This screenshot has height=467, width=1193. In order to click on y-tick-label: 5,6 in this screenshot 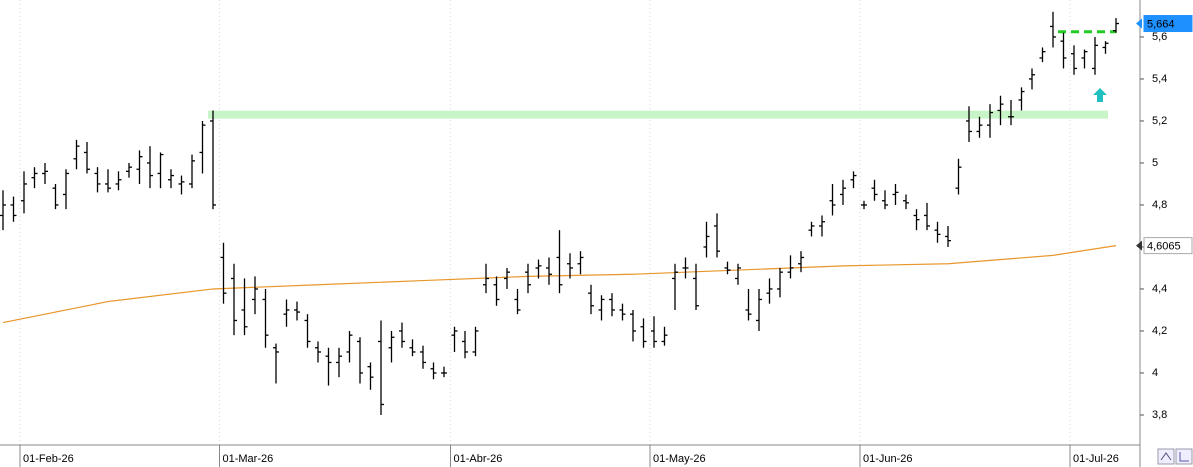, I will do `click(1159, 37)`.